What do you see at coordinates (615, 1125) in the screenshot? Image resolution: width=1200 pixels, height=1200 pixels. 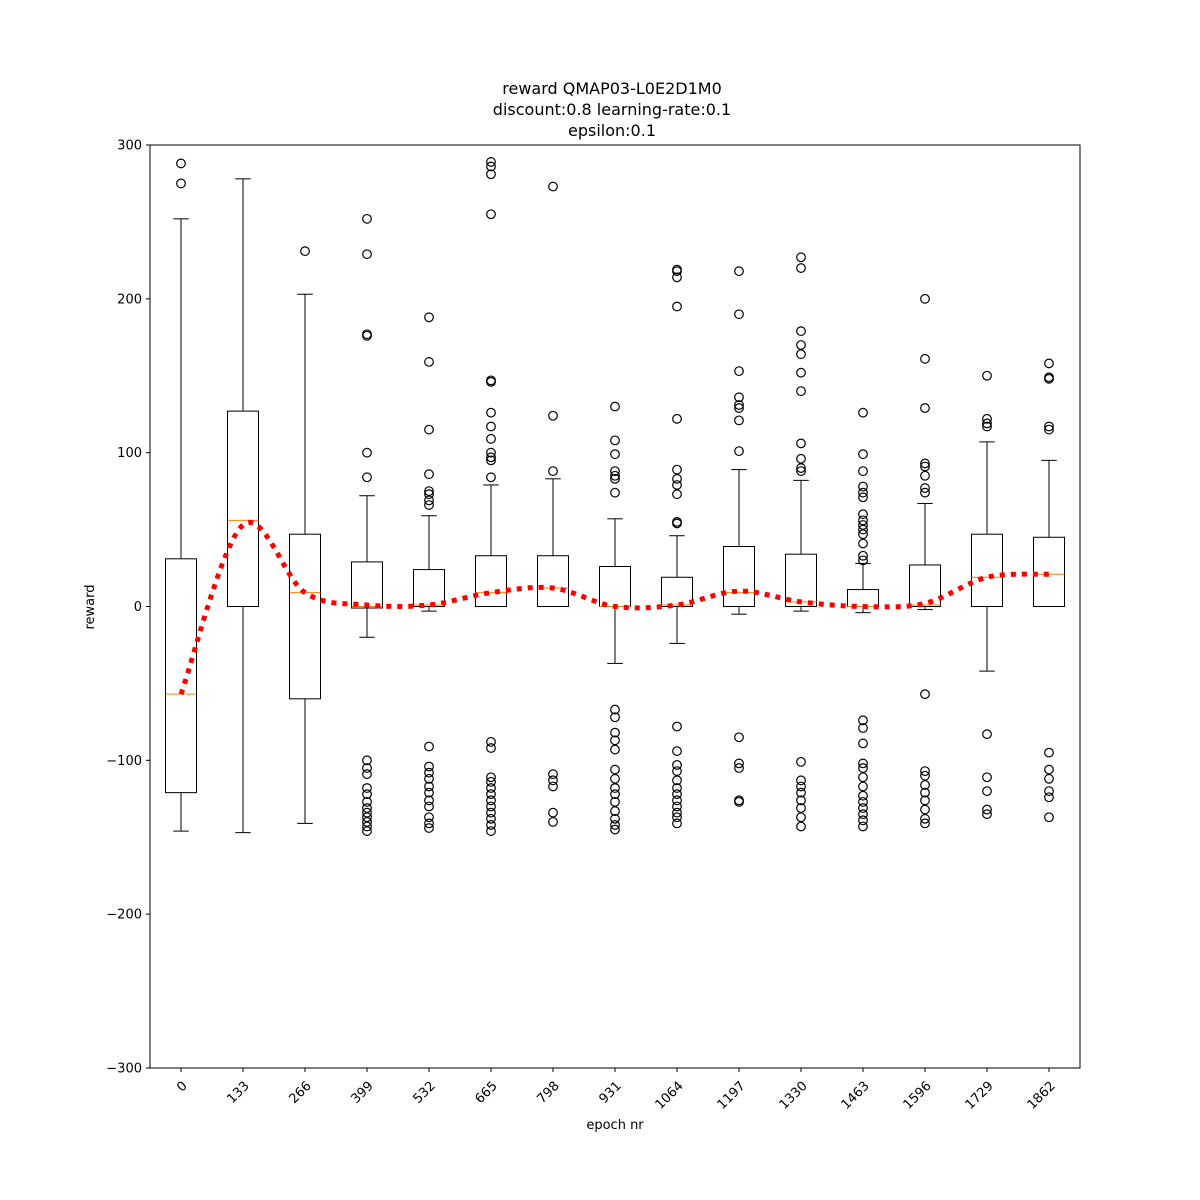 I see `x-axis-label: epoch nr` at bounding box center [615, 1125].